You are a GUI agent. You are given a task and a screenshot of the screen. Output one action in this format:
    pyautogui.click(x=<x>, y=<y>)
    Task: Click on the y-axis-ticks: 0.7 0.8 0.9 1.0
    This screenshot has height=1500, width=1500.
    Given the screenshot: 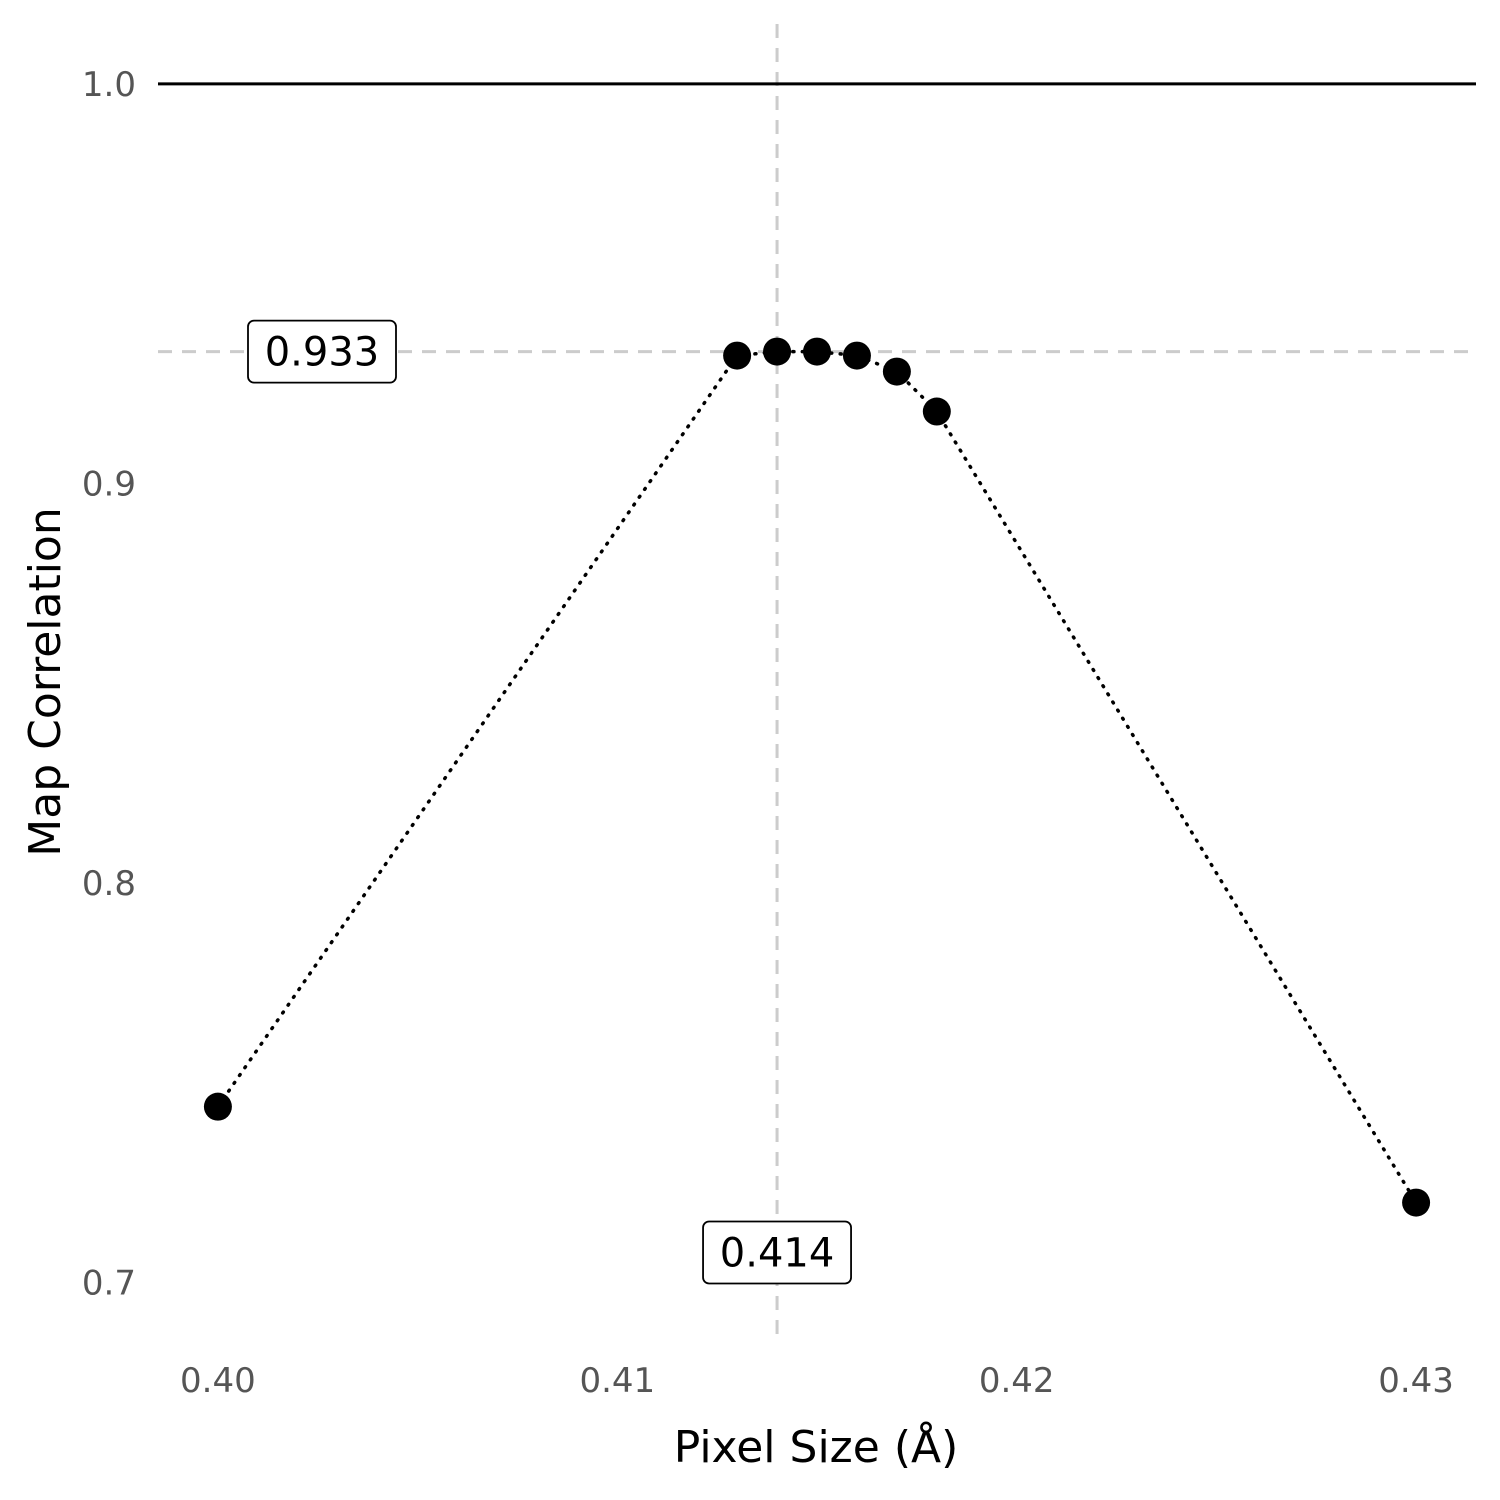 What is the action you would take?
    pyautogui.click(x=109, y=684)
    